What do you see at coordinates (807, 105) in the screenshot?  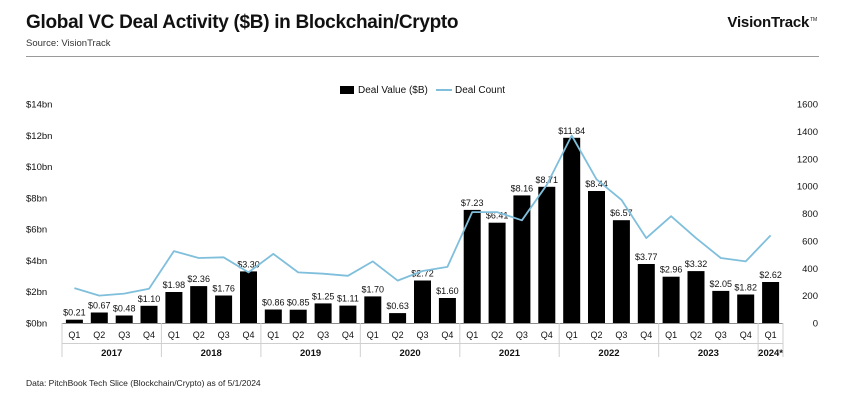 I see `y-right-tick-label: 1600` at bounding box center [807, 105].